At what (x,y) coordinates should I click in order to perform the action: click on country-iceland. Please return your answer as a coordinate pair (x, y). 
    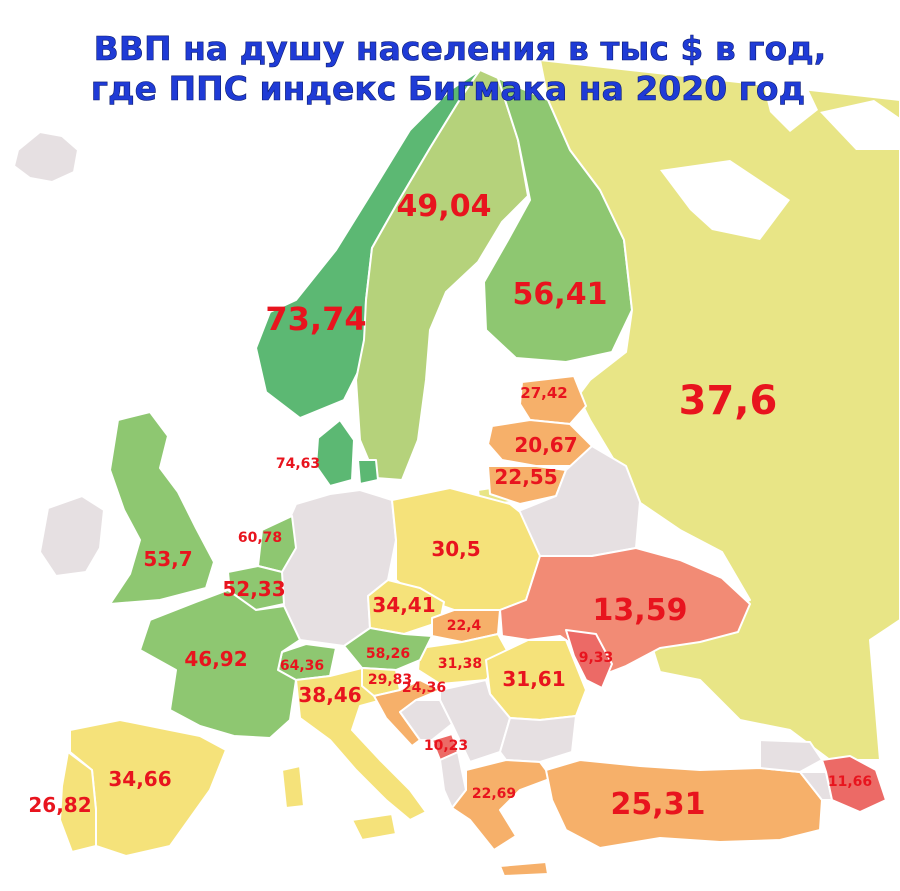
    Looking at the image, I should click on (46, 157).